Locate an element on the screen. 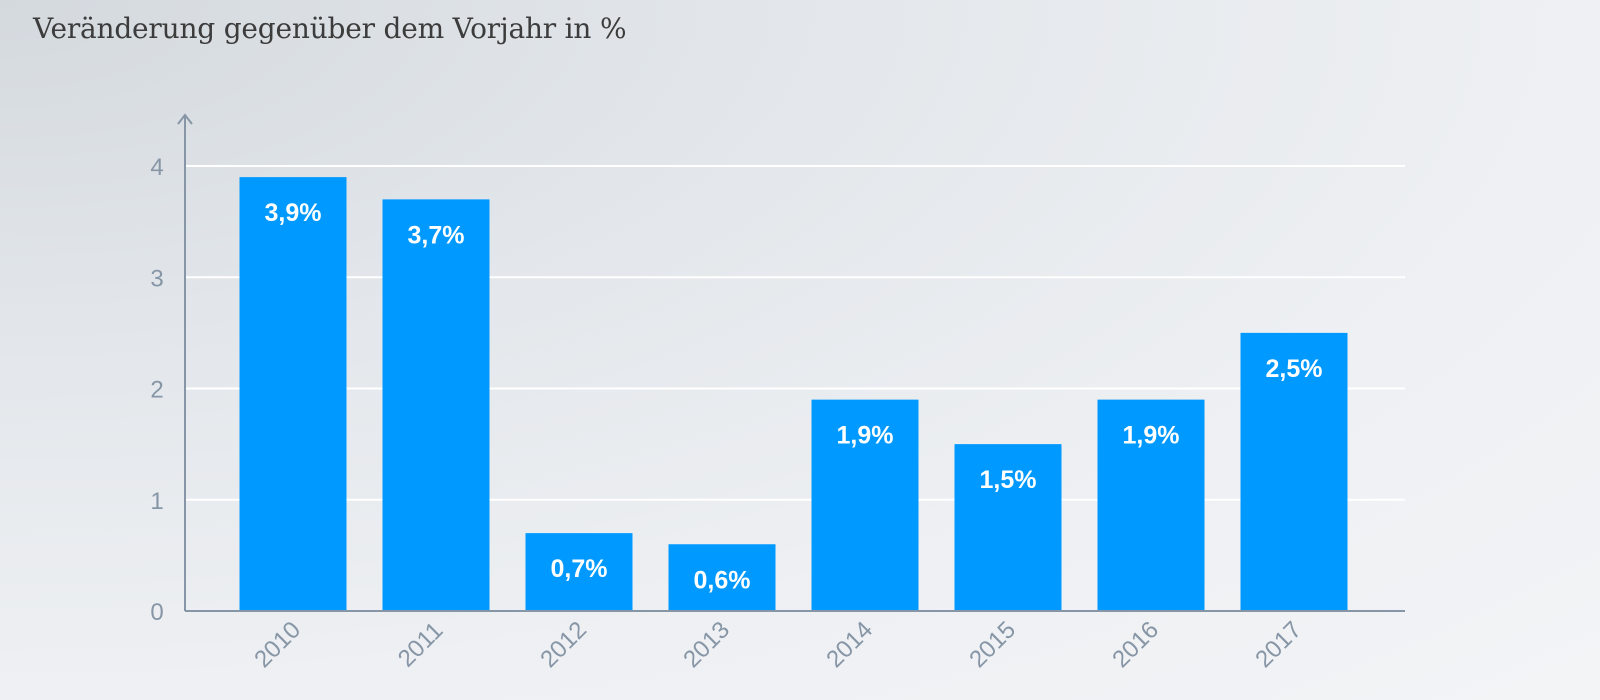 This screenshot has height=700, width=1600. y-tick-label: 0 is located at coordinates (156, 612).